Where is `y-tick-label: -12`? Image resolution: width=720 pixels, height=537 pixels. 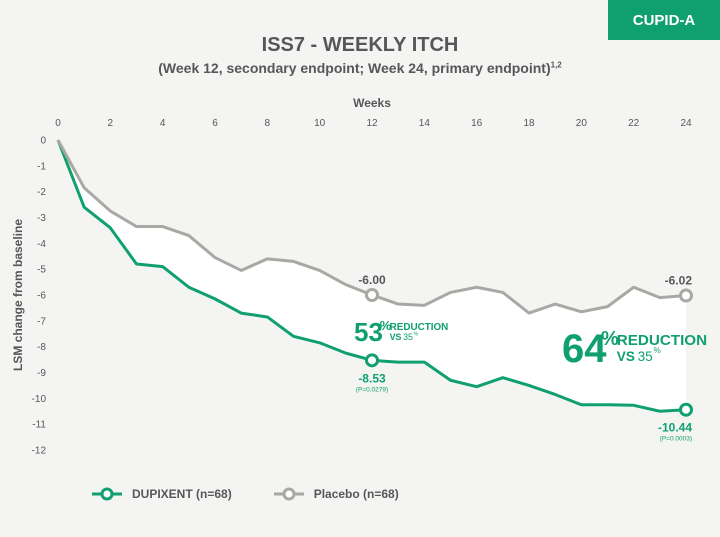 y-tick-label: -12 is located at coordinates (39, 451).